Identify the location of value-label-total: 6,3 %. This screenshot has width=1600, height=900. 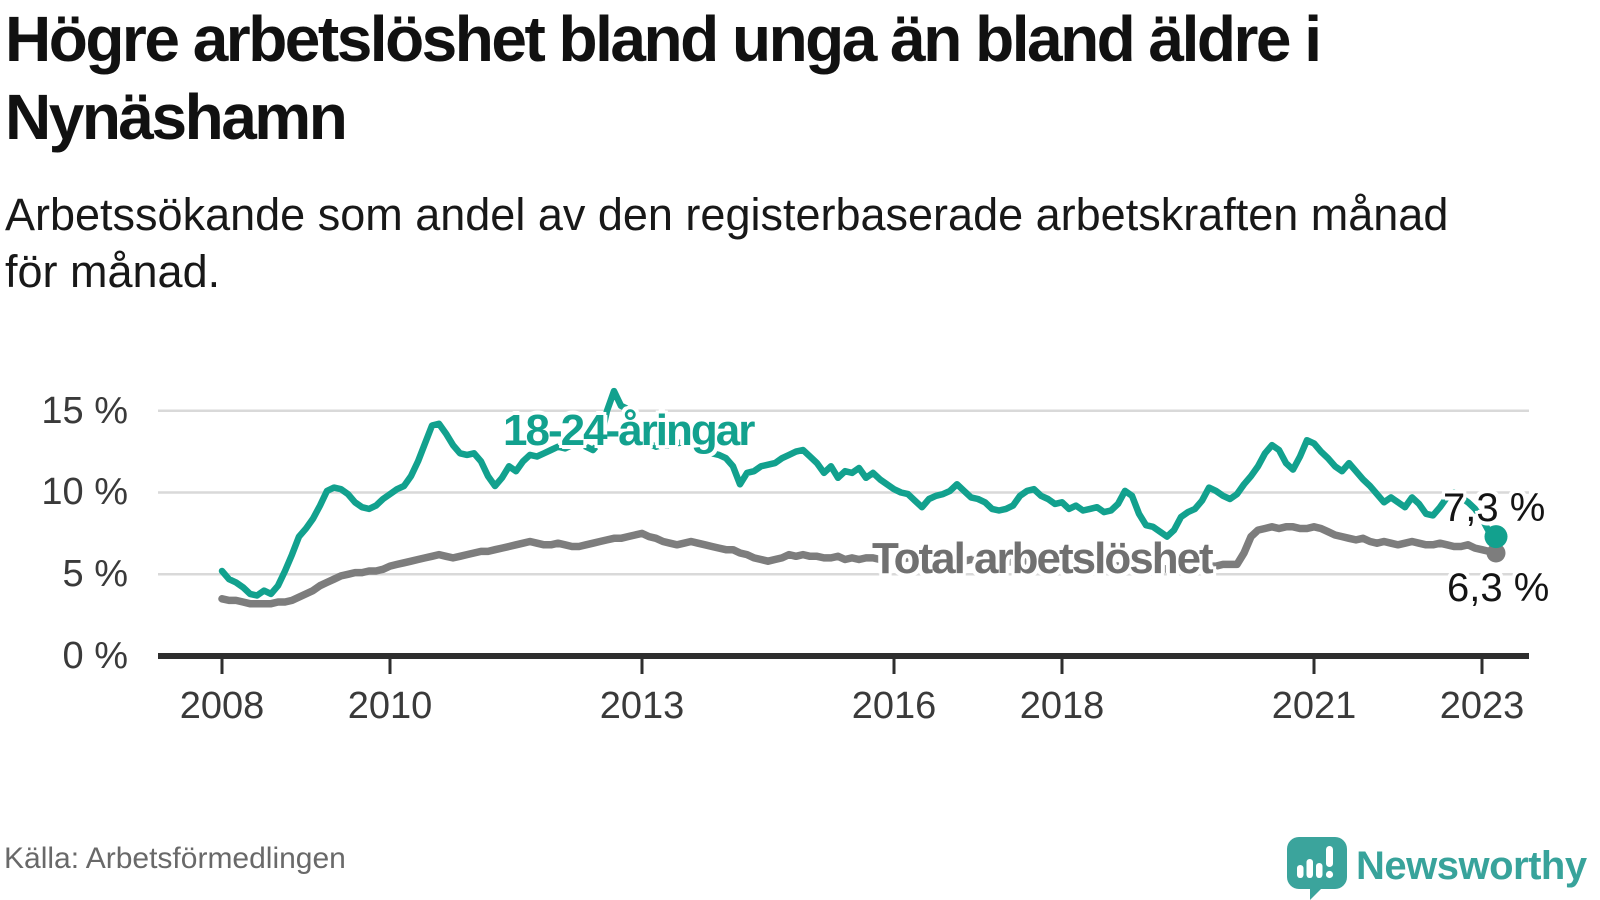
(1498, 588).